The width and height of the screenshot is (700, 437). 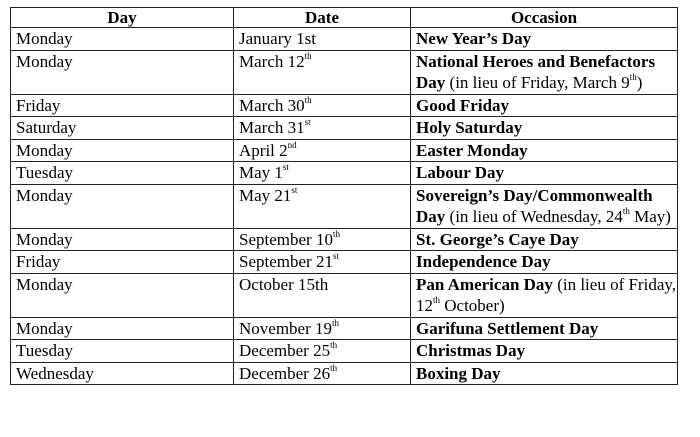 I want to click on date-cell: March 12th, so click(x=322, y=72).